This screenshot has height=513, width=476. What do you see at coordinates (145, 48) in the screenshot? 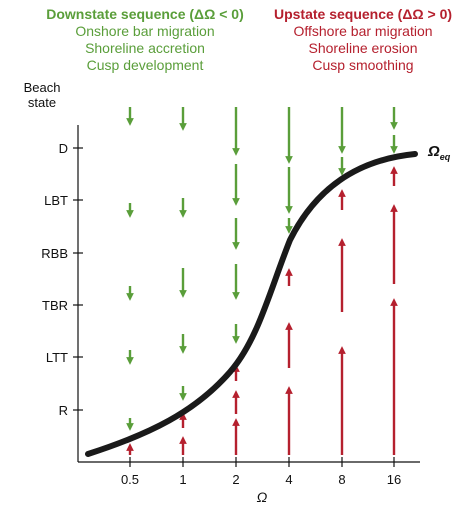
I see `downstate-line-2: Shoreline accretion` at bounding box center [145, 48].